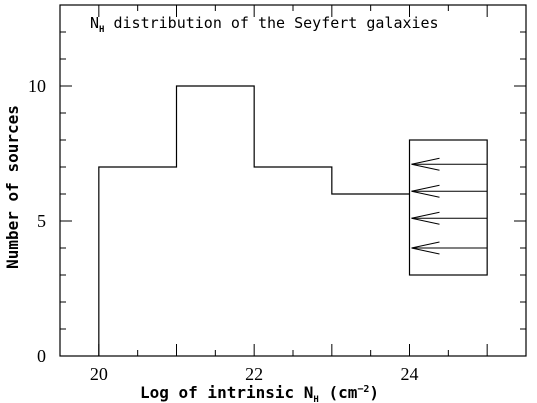 This screenshot has width=537, height=403. What do you see at coordinates (41, 221) in the screenshot?
I see `y-tick-label: 5` at bounding box center [41, 221].